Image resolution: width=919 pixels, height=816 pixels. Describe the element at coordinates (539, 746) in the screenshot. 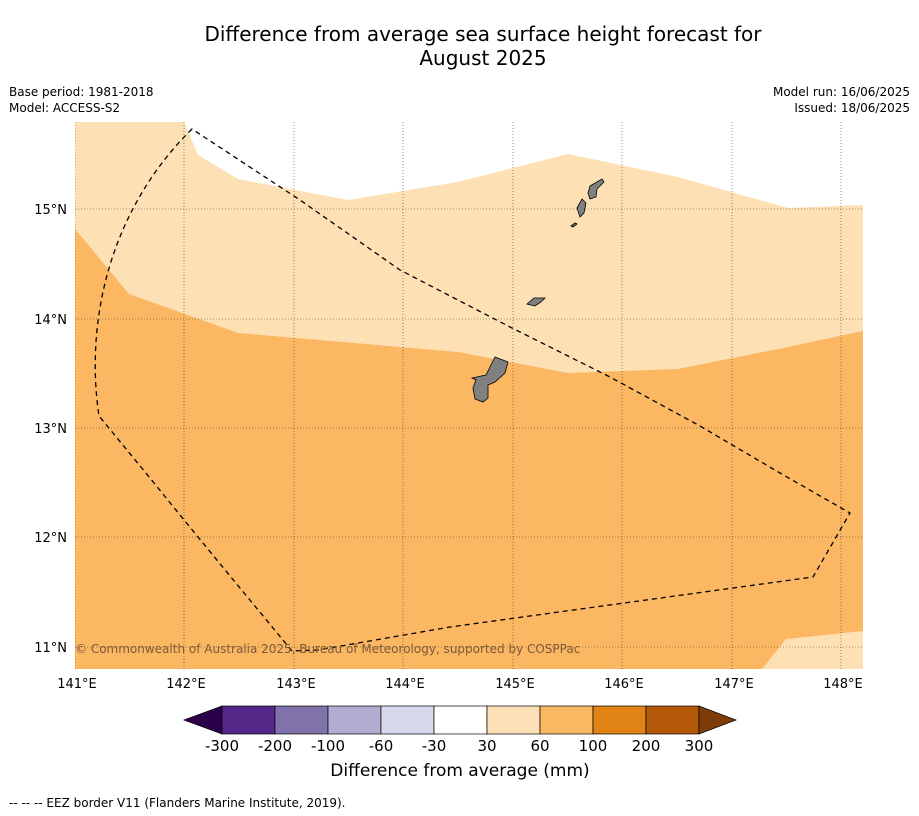

I see `colorbar-label: 60` at that location.